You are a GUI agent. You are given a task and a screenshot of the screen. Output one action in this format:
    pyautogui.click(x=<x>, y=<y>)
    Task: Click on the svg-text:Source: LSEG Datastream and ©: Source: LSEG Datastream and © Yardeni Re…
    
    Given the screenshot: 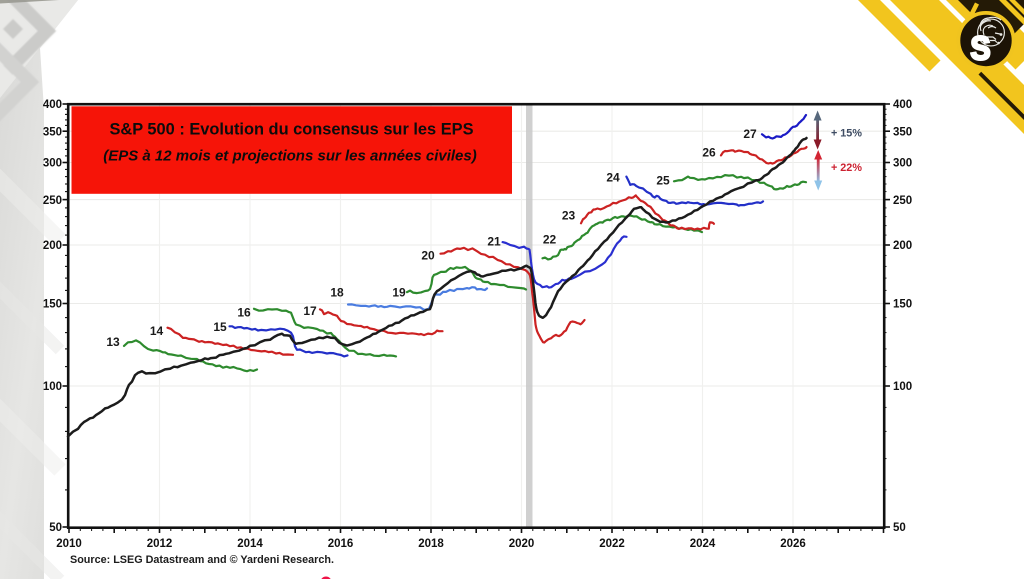 What is the action you would take?
    pyautogui.click(x=202, y=560)
    